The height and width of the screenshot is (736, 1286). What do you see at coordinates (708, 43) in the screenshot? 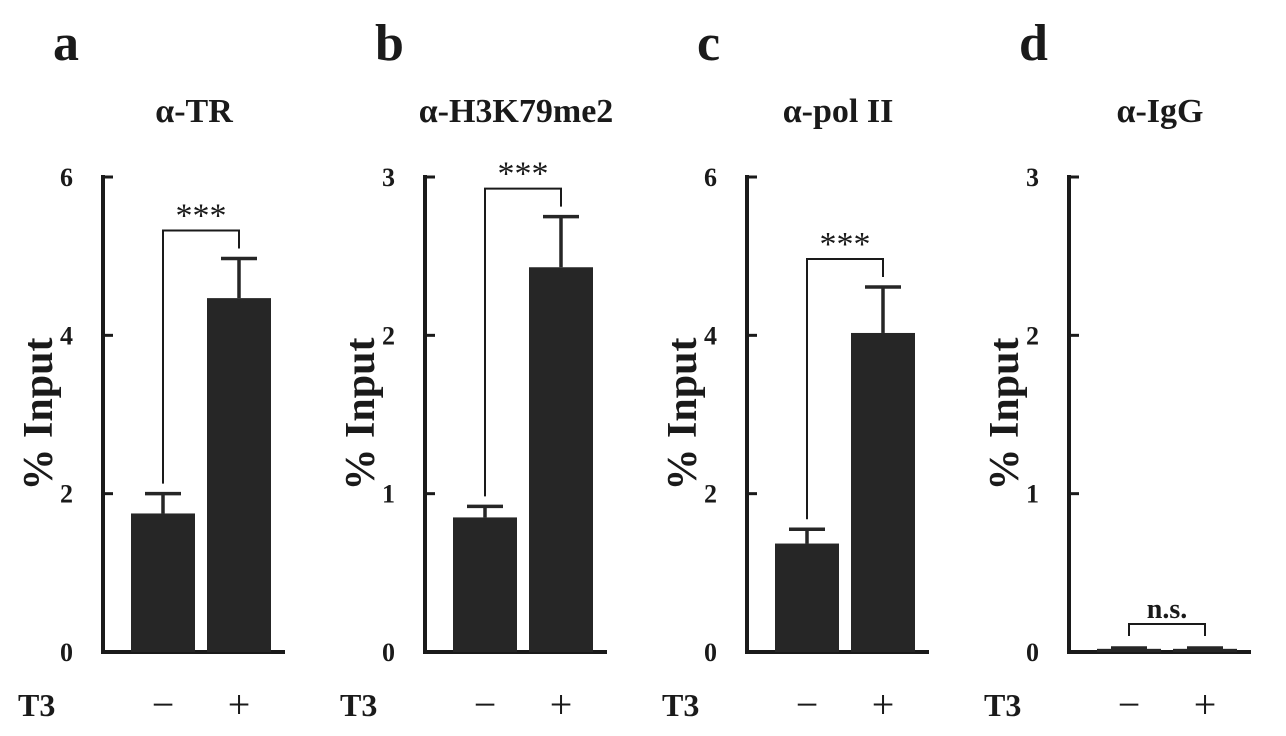
I see `panel-letter: c` at bounding box center [708, 43].